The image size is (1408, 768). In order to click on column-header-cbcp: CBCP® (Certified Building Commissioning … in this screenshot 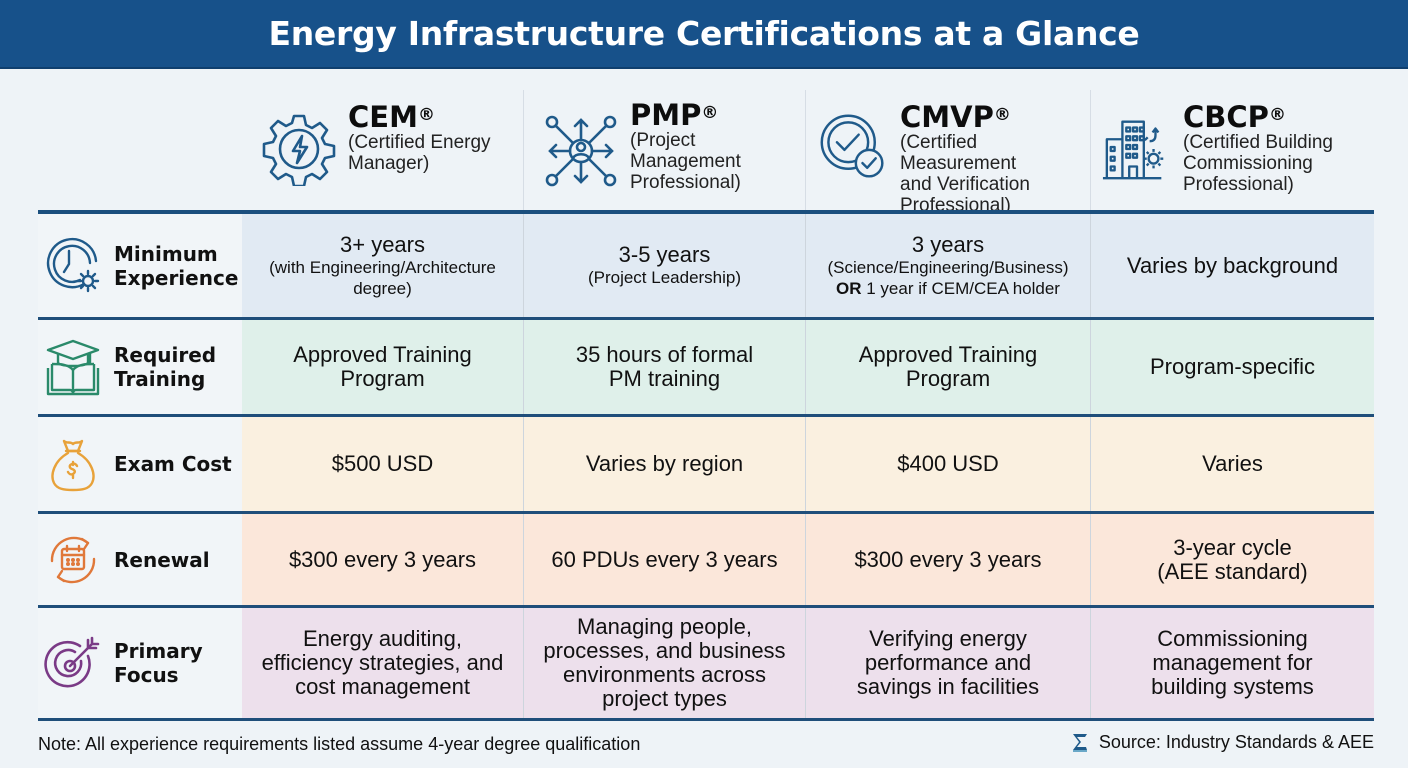, I will do `click(1232, 150)`.